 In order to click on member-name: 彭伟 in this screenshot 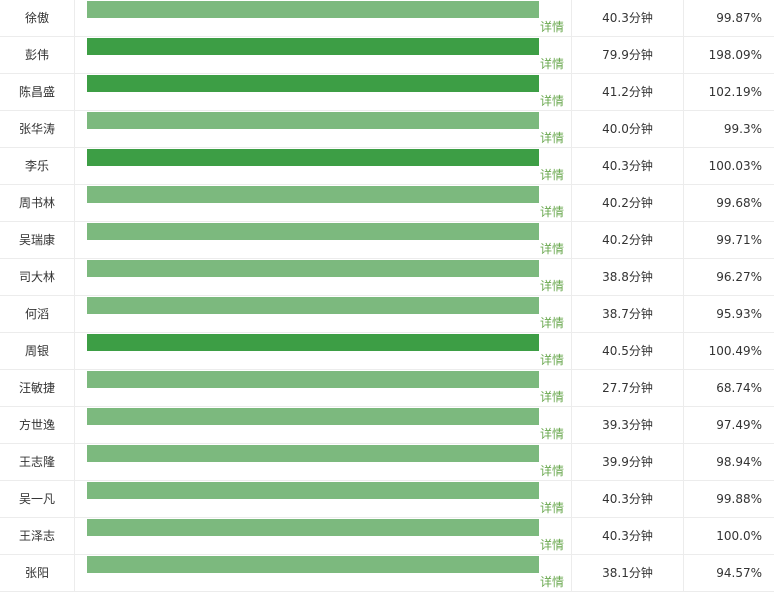, I will do `click(37, 55)`.